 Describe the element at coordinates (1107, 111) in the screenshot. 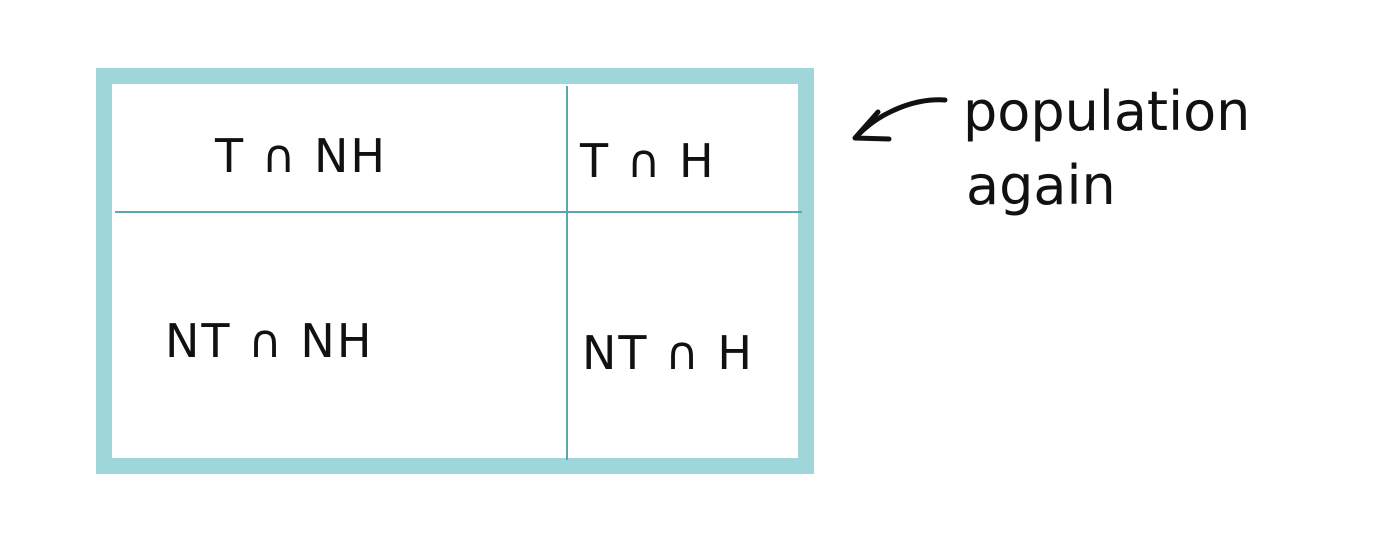

I see `annotation-line-population: population` at that location.